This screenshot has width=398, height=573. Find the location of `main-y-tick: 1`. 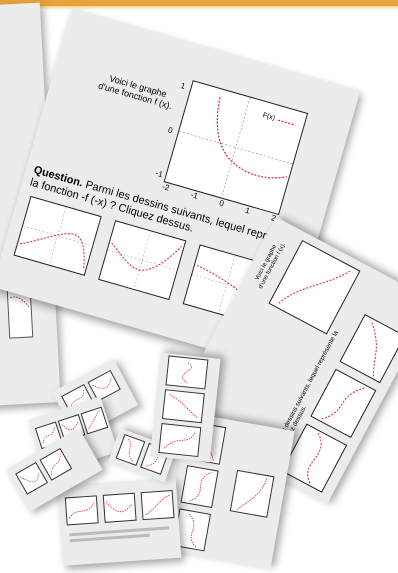

main-y-tick: 1 is located at coordinates (183, 86).